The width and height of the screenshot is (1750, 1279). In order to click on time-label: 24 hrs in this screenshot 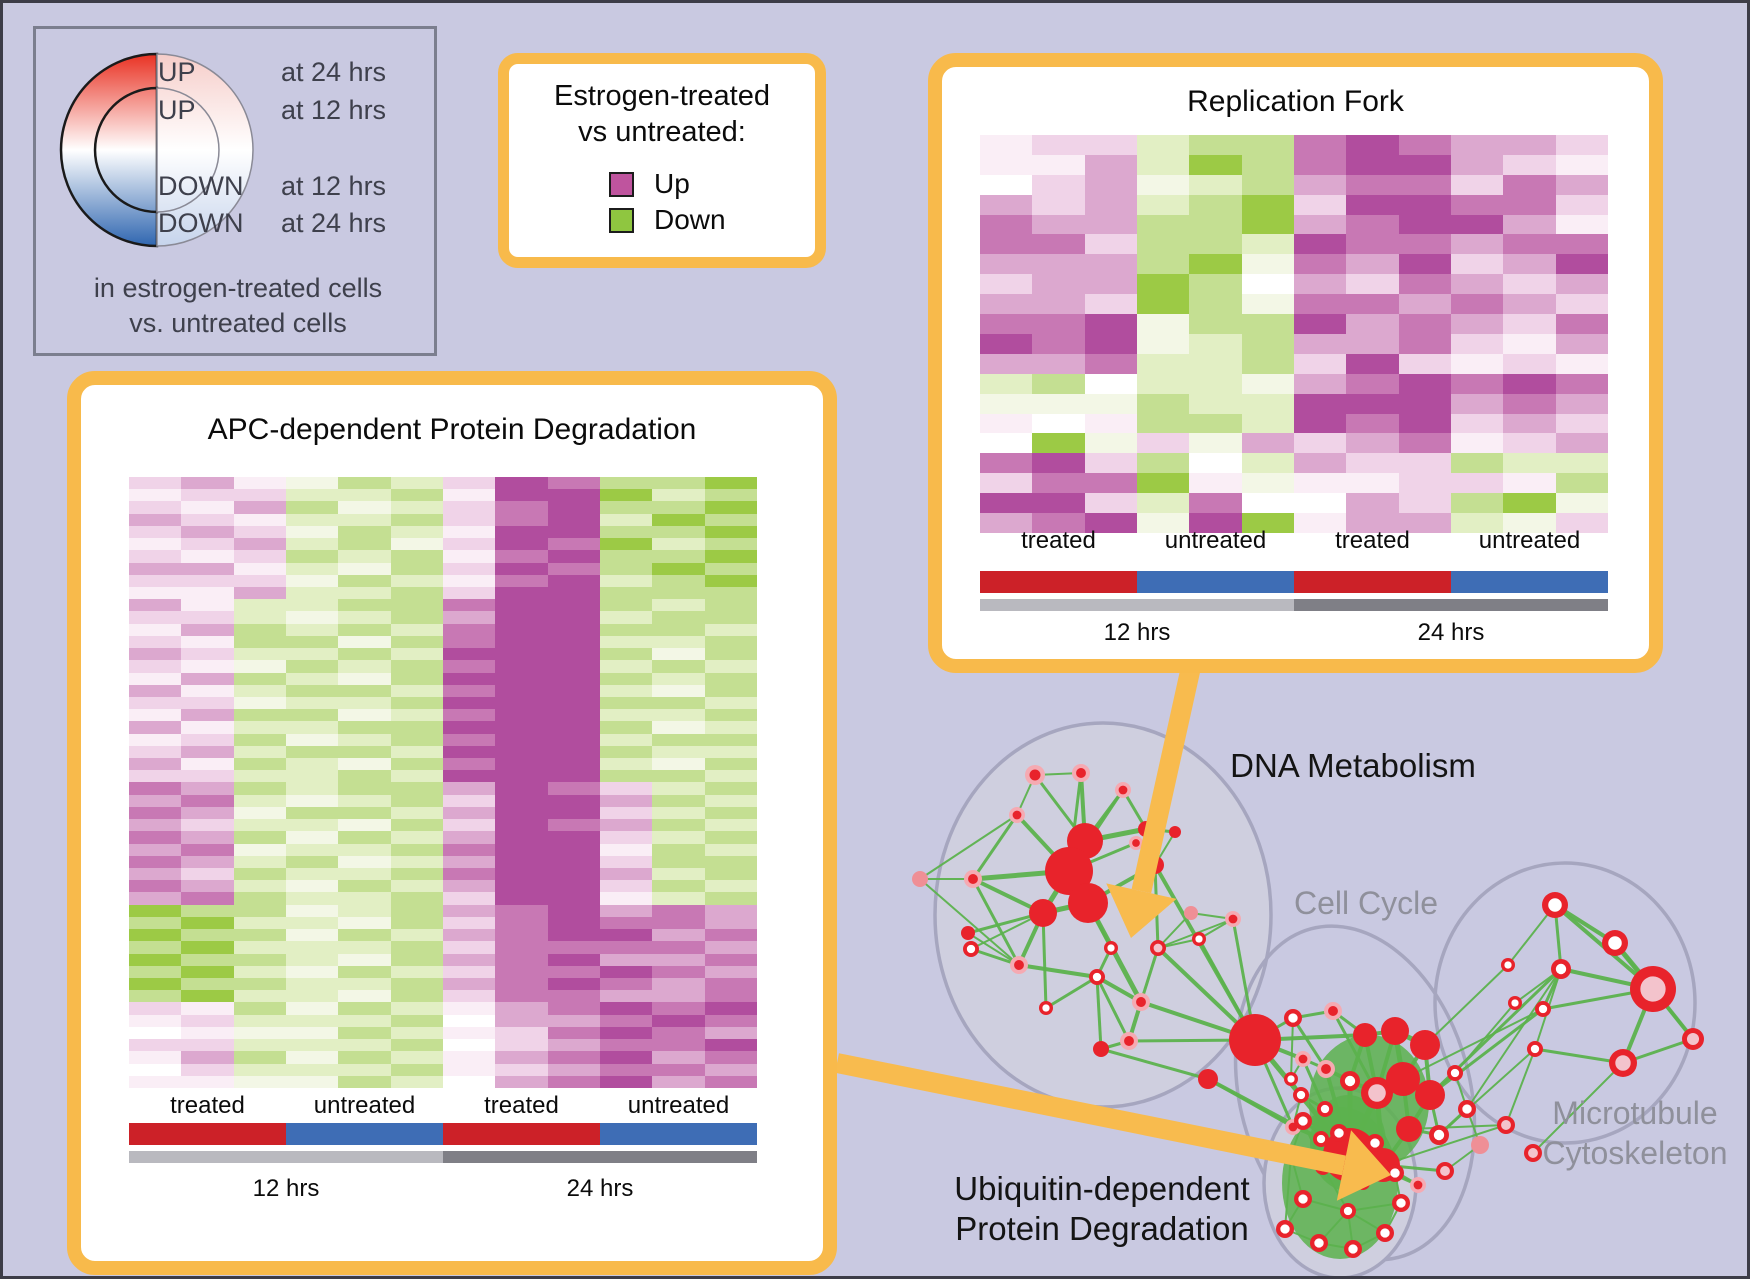, I will do `click(1451, 632)`.